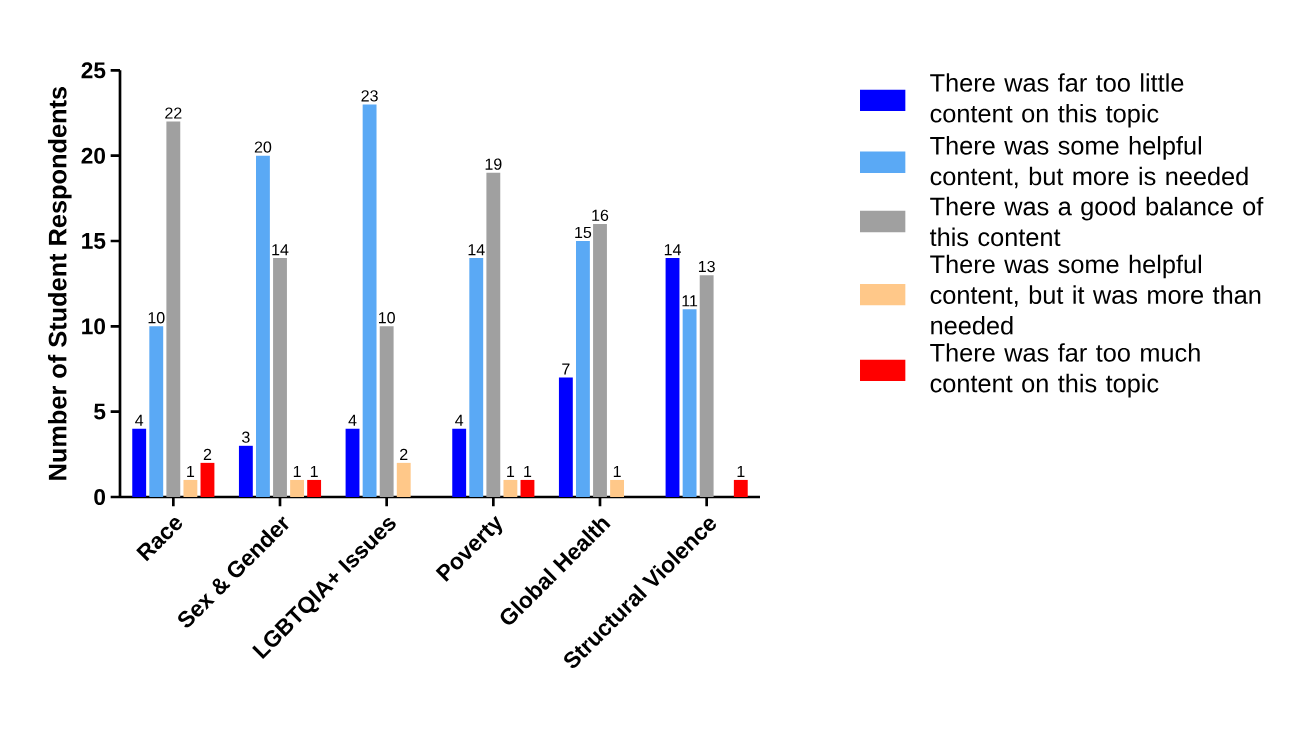 The image size is (1311, 747). What do you see at coordinates (1089, 162) in the screenshot?
I see `legend-label: There was some helpful content, but more is needed` at bounding box center [1089, 162].